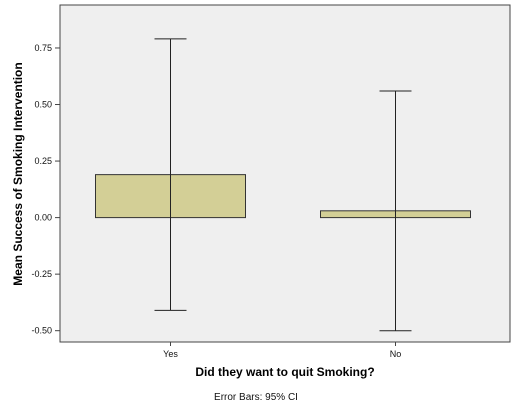 This screenshot has height=411, width=513. Describe the element at coordinates (43, 105) in the screenshot. I see `y-tick-label: 0.50` at that location.